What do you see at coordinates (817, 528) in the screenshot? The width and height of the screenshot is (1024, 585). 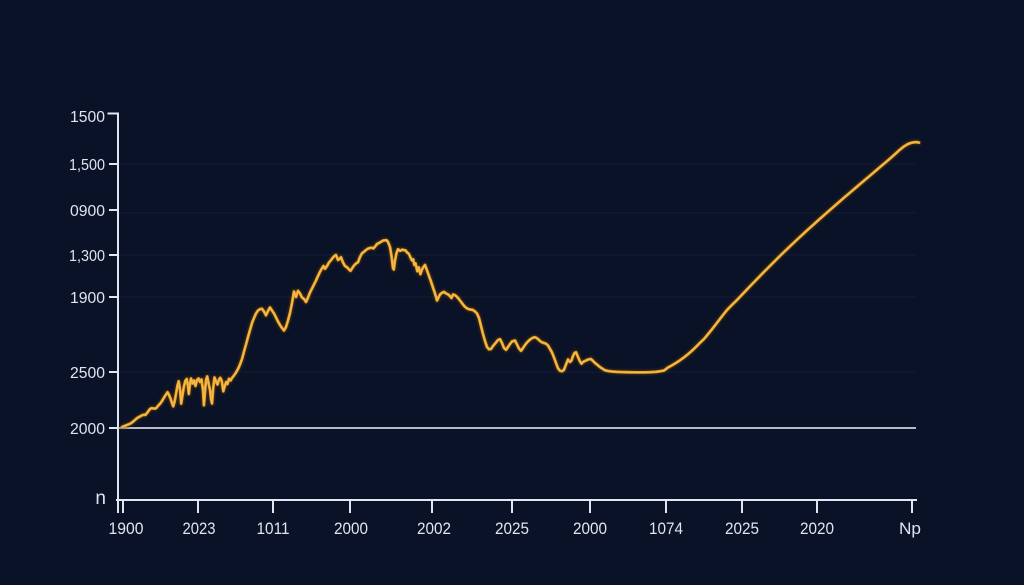 I see `svg-text: 2020` at bounding box center [817, 528].